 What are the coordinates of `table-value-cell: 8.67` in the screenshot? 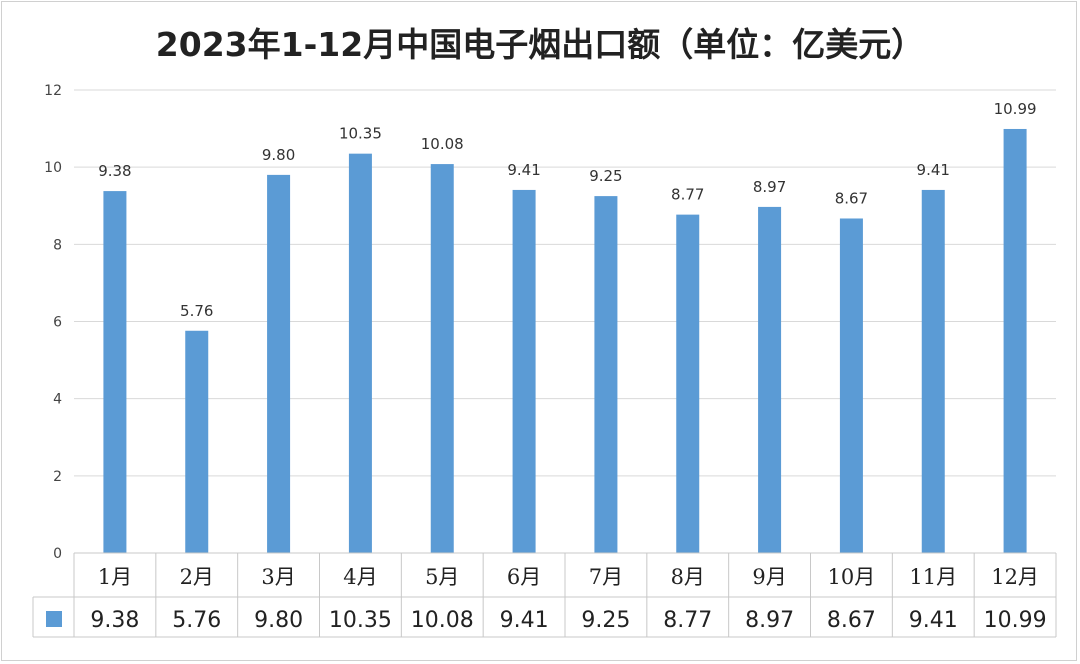 It's located at (851, 620).